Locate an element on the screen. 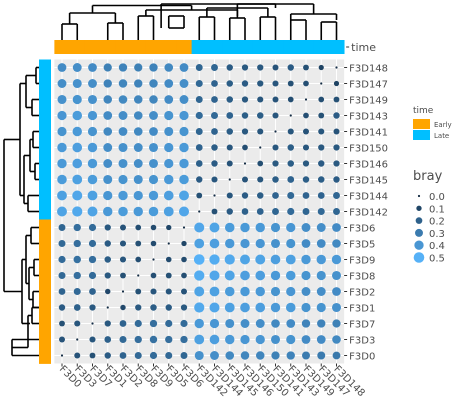 The width and height of the screenshot is (454, 405). legend-bray-label: 0.5 is located at coordinates (437, 259).